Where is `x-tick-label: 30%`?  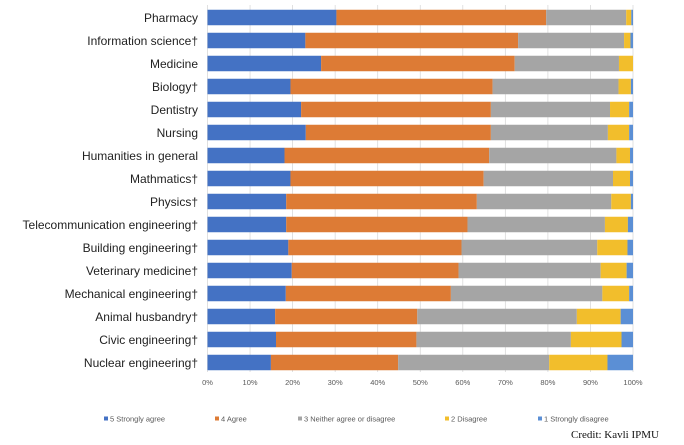 x-tick-label: 30% is located at coordinates (335, 382).